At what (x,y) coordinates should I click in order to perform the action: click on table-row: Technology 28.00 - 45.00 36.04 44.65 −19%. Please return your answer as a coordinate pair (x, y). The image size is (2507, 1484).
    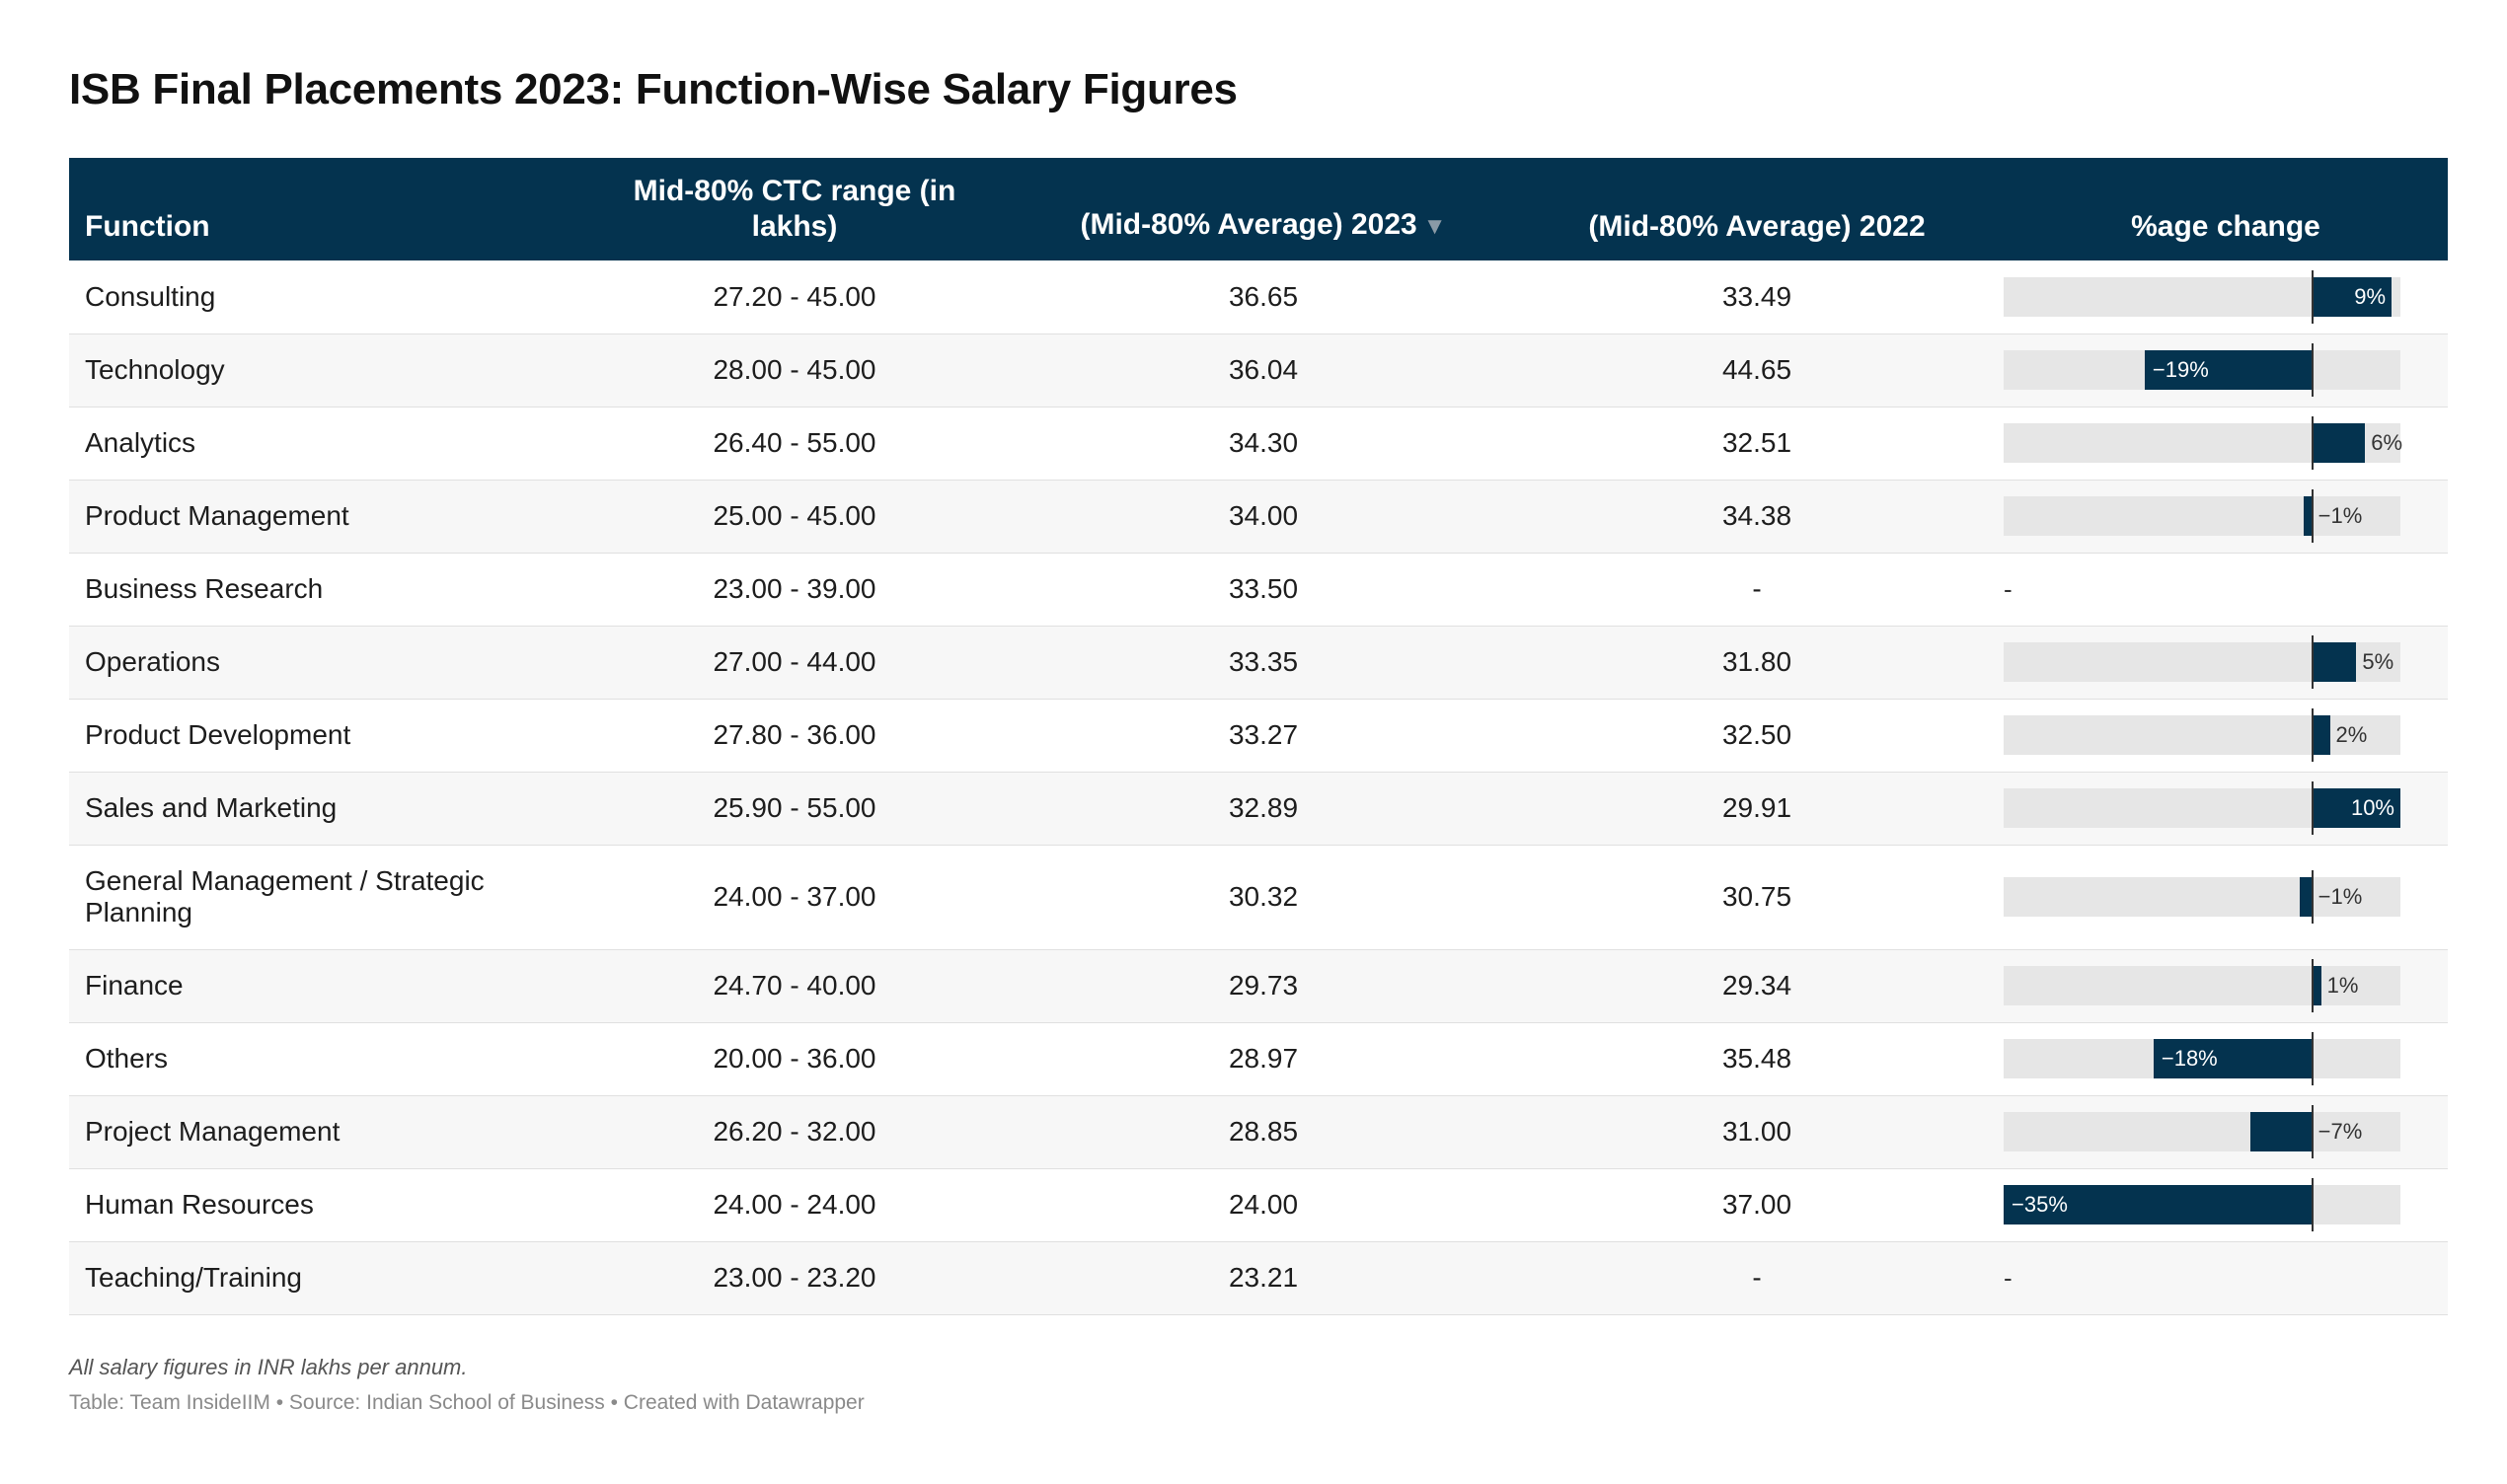
    Looking at the image, I should click on (1258, 371).